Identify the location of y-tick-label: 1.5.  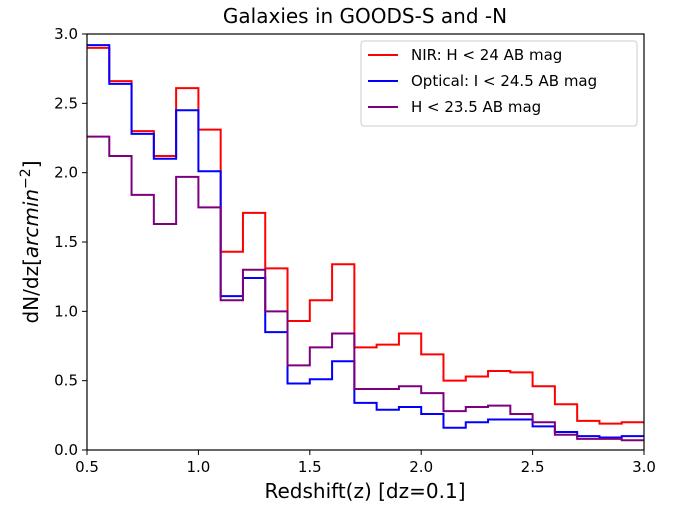
(66, 242).